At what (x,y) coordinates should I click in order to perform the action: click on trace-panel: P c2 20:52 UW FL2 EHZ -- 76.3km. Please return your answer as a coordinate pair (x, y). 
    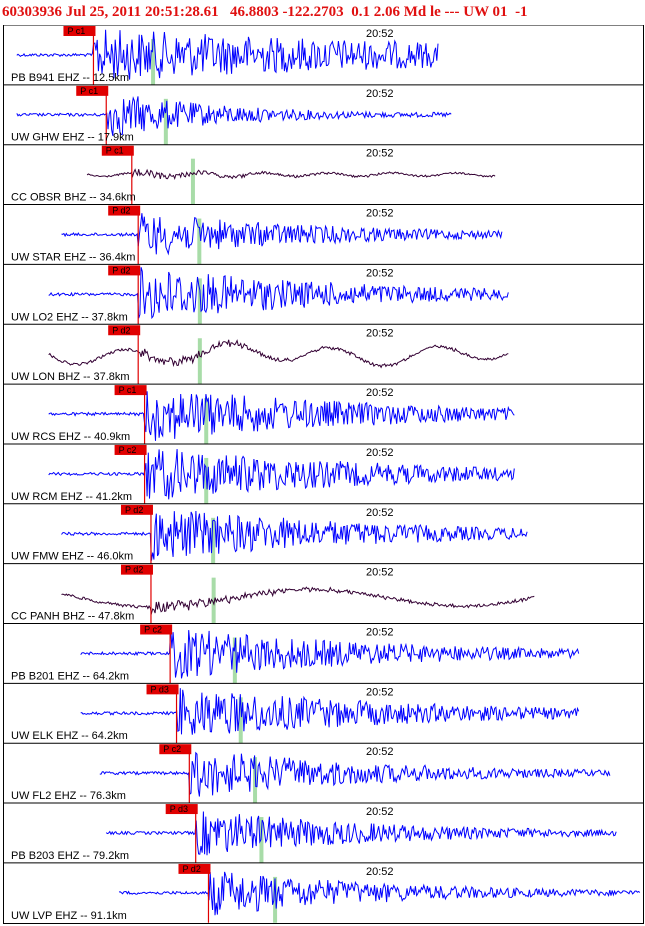
    Looking at the image, I should click on (323, 773).